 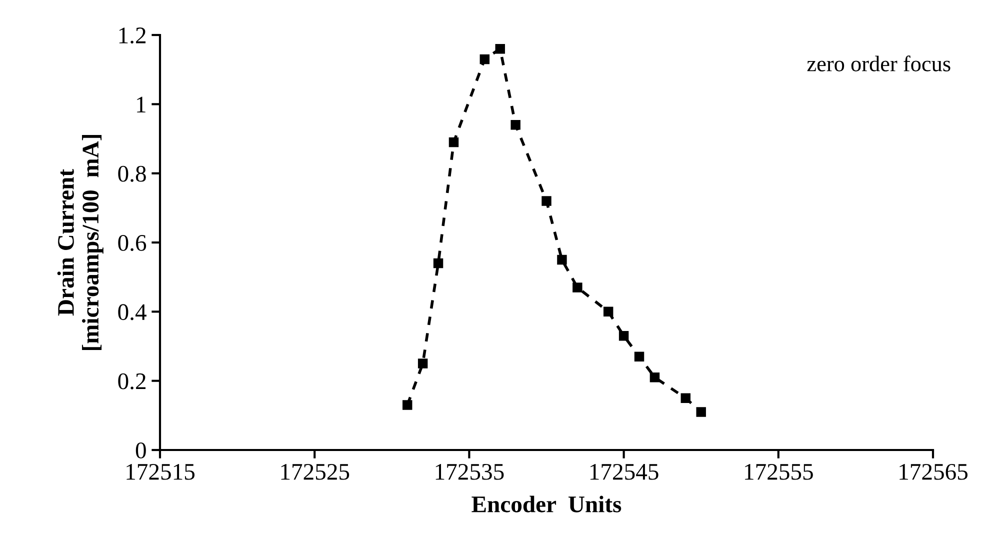 What do you see at coordinates (315, 472) in the screenshot?
I see `x-tick-label: 172525` at bounding box center [315, 472].